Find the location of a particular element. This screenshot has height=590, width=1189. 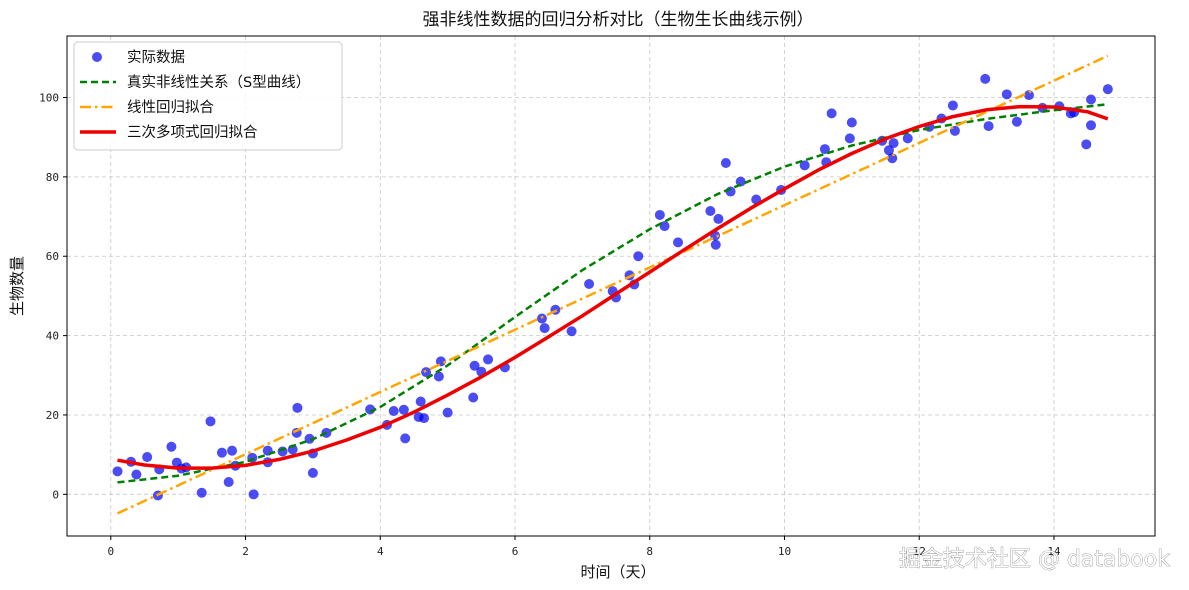

x-tick-label: 0 is located at coordinates (110, 551).